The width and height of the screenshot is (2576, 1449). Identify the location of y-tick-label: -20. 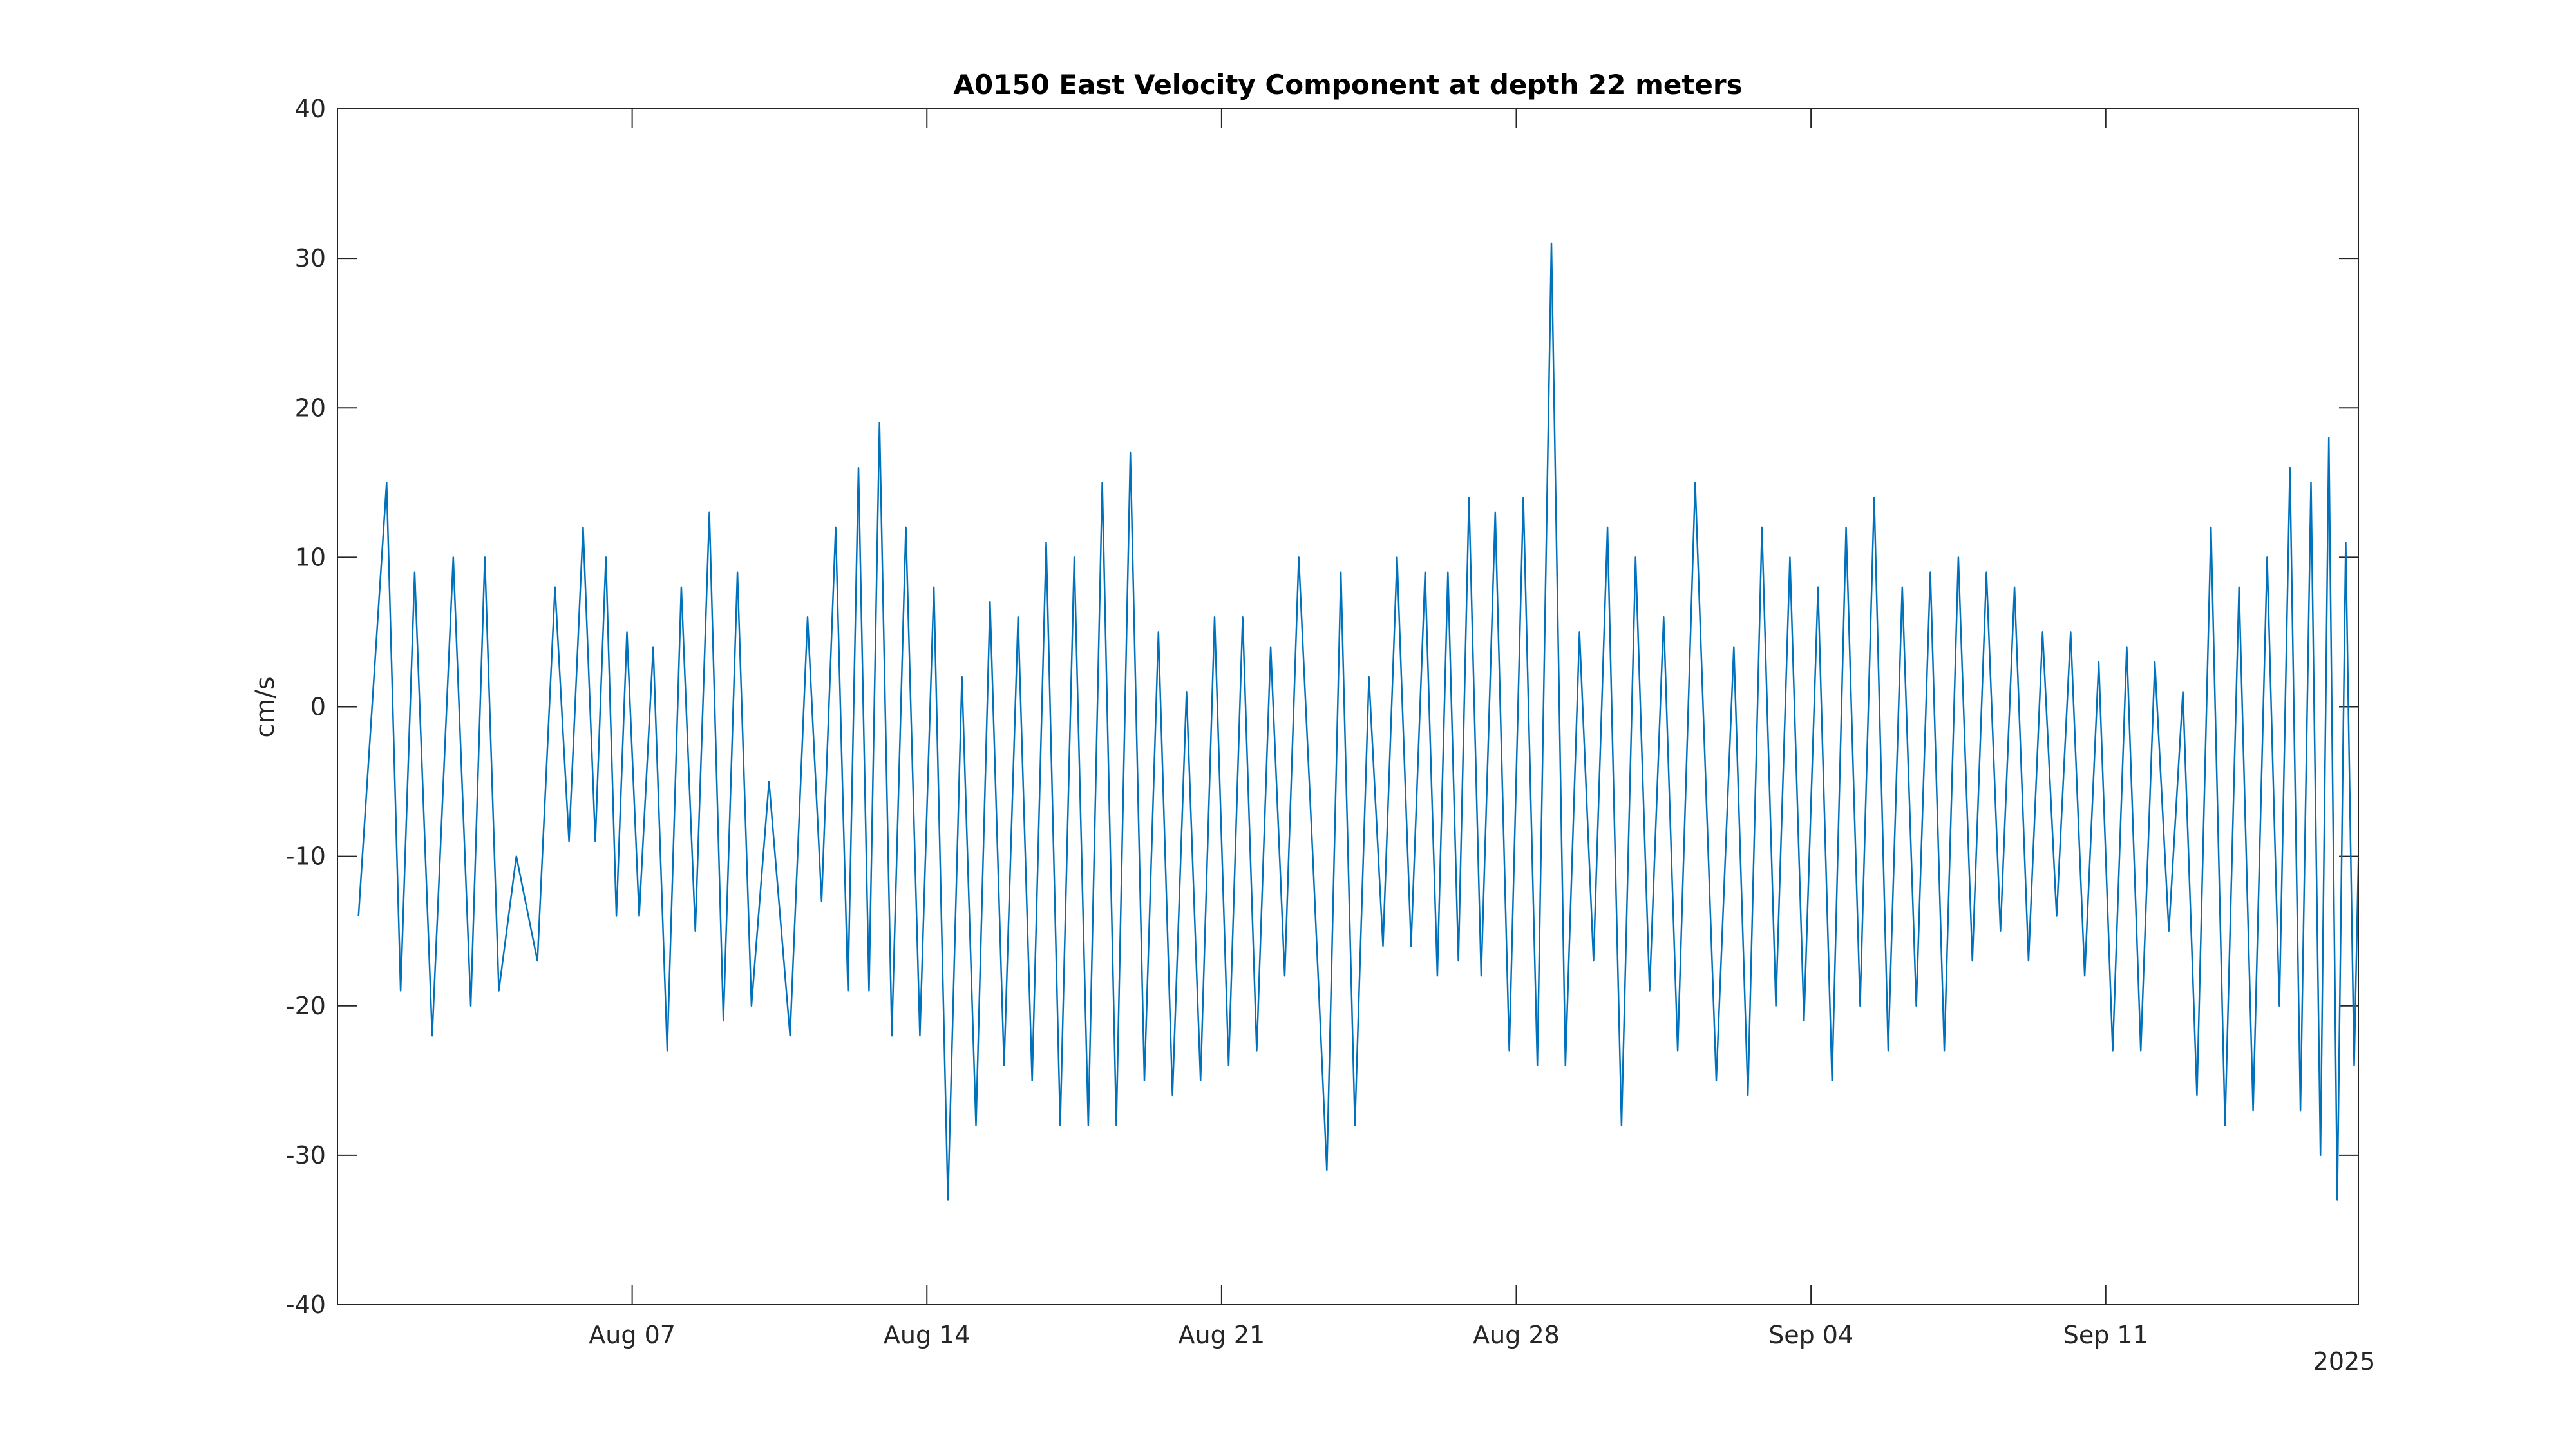
(306, 1006).